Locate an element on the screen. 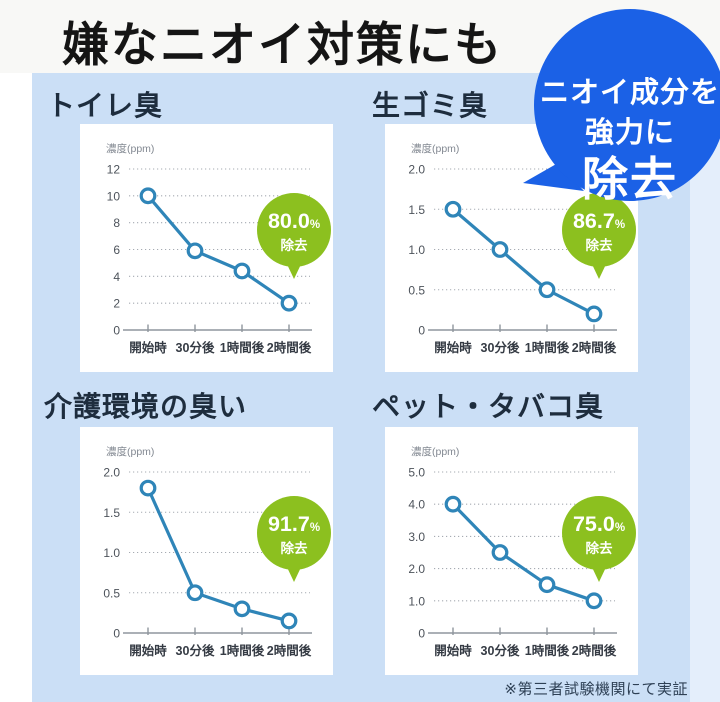 The image size is (720, 702). chart-title-pet-tobacco: ペット・タバコ臭 is located at coordinates (488, 406).